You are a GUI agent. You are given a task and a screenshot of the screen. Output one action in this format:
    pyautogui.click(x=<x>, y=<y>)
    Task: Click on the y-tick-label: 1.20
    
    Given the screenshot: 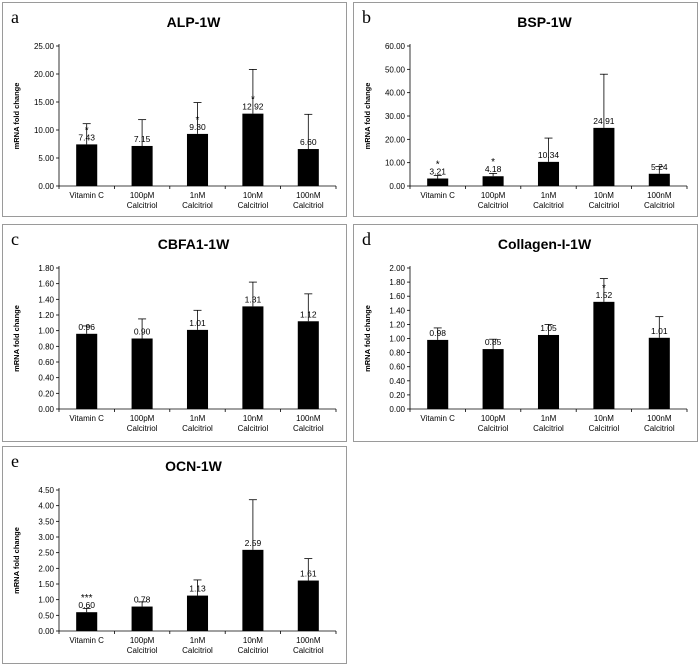 What is the action you would take?
    pyautogui.click(x=46, y=315)
    